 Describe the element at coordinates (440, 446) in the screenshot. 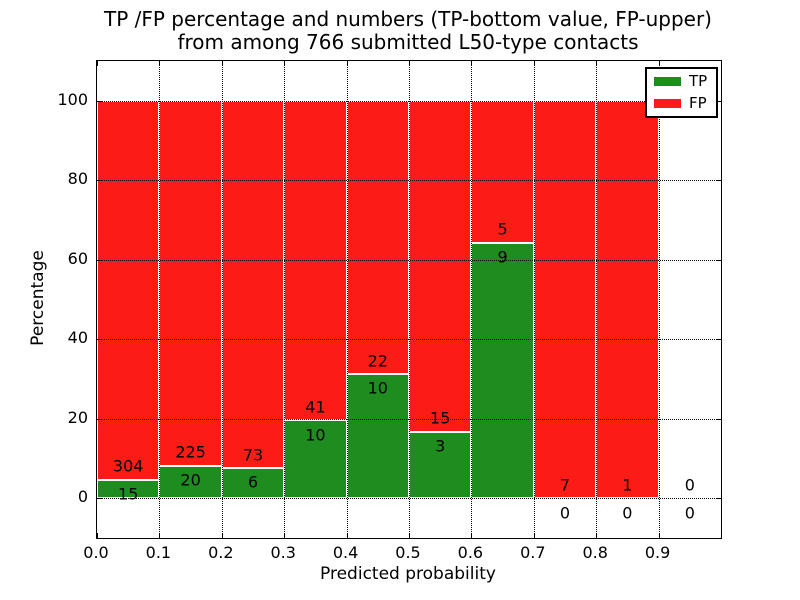

I see `tp-count-label: 3` at that location.